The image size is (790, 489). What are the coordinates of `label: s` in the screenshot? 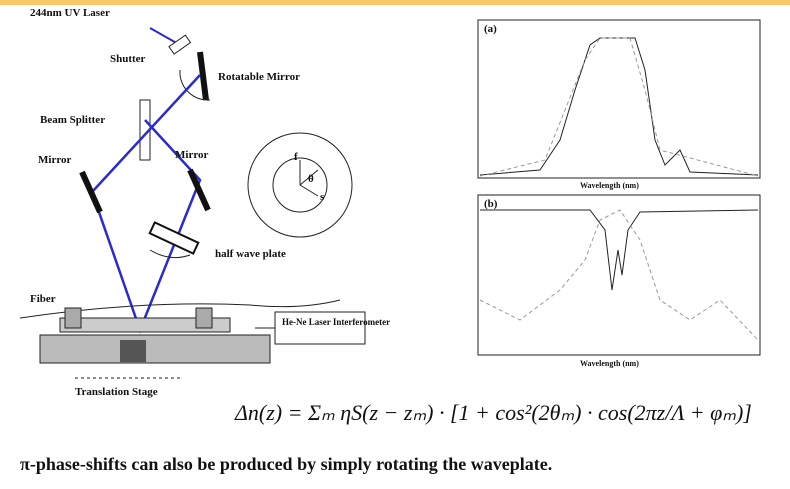 It's located at (322, 197).